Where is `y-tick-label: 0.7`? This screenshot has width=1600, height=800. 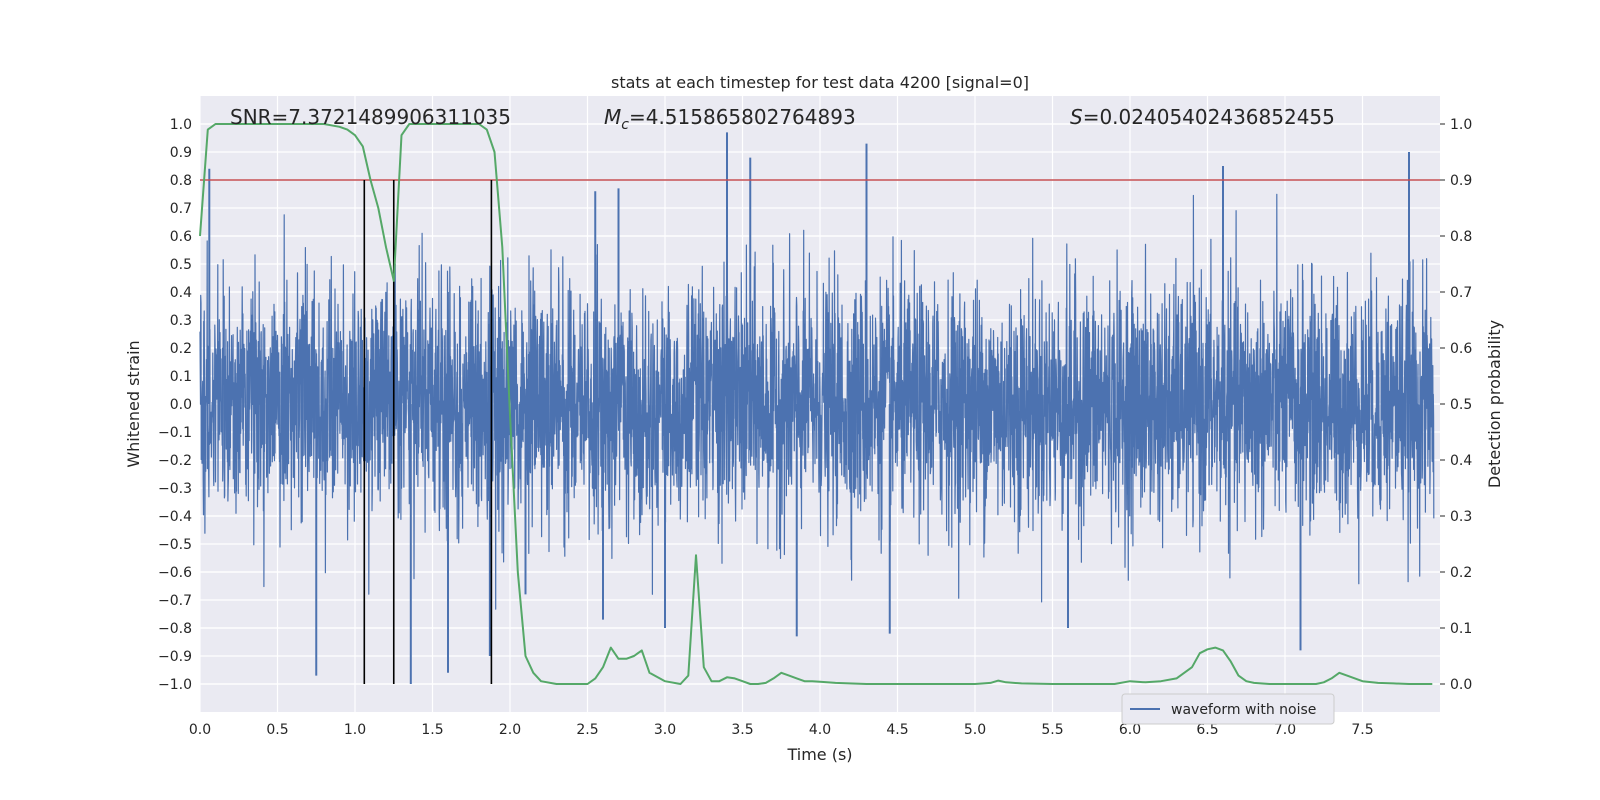 y-tick-label: 0.7 is located at coordinates (181, 209).